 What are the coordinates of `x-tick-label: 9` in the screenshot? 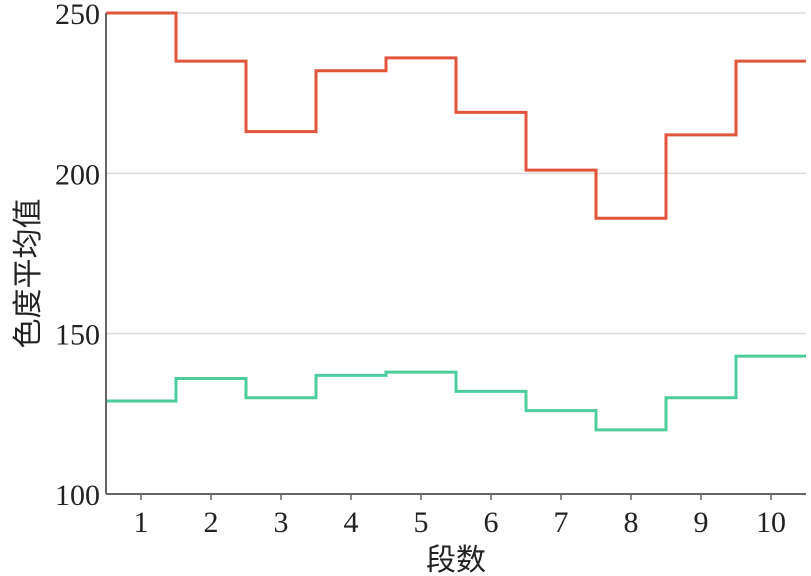 It's located at (701, 522).